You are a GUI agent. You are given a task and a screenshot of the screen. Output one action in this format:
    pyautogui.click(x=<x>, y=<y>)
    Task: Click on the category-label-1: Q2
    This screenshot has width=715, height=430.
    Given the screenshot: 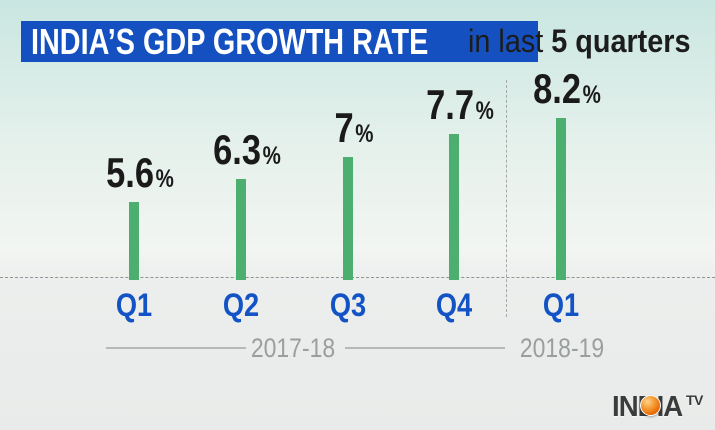 What is the action you would take?
    pyautogui.click(x=240, y=305)
    